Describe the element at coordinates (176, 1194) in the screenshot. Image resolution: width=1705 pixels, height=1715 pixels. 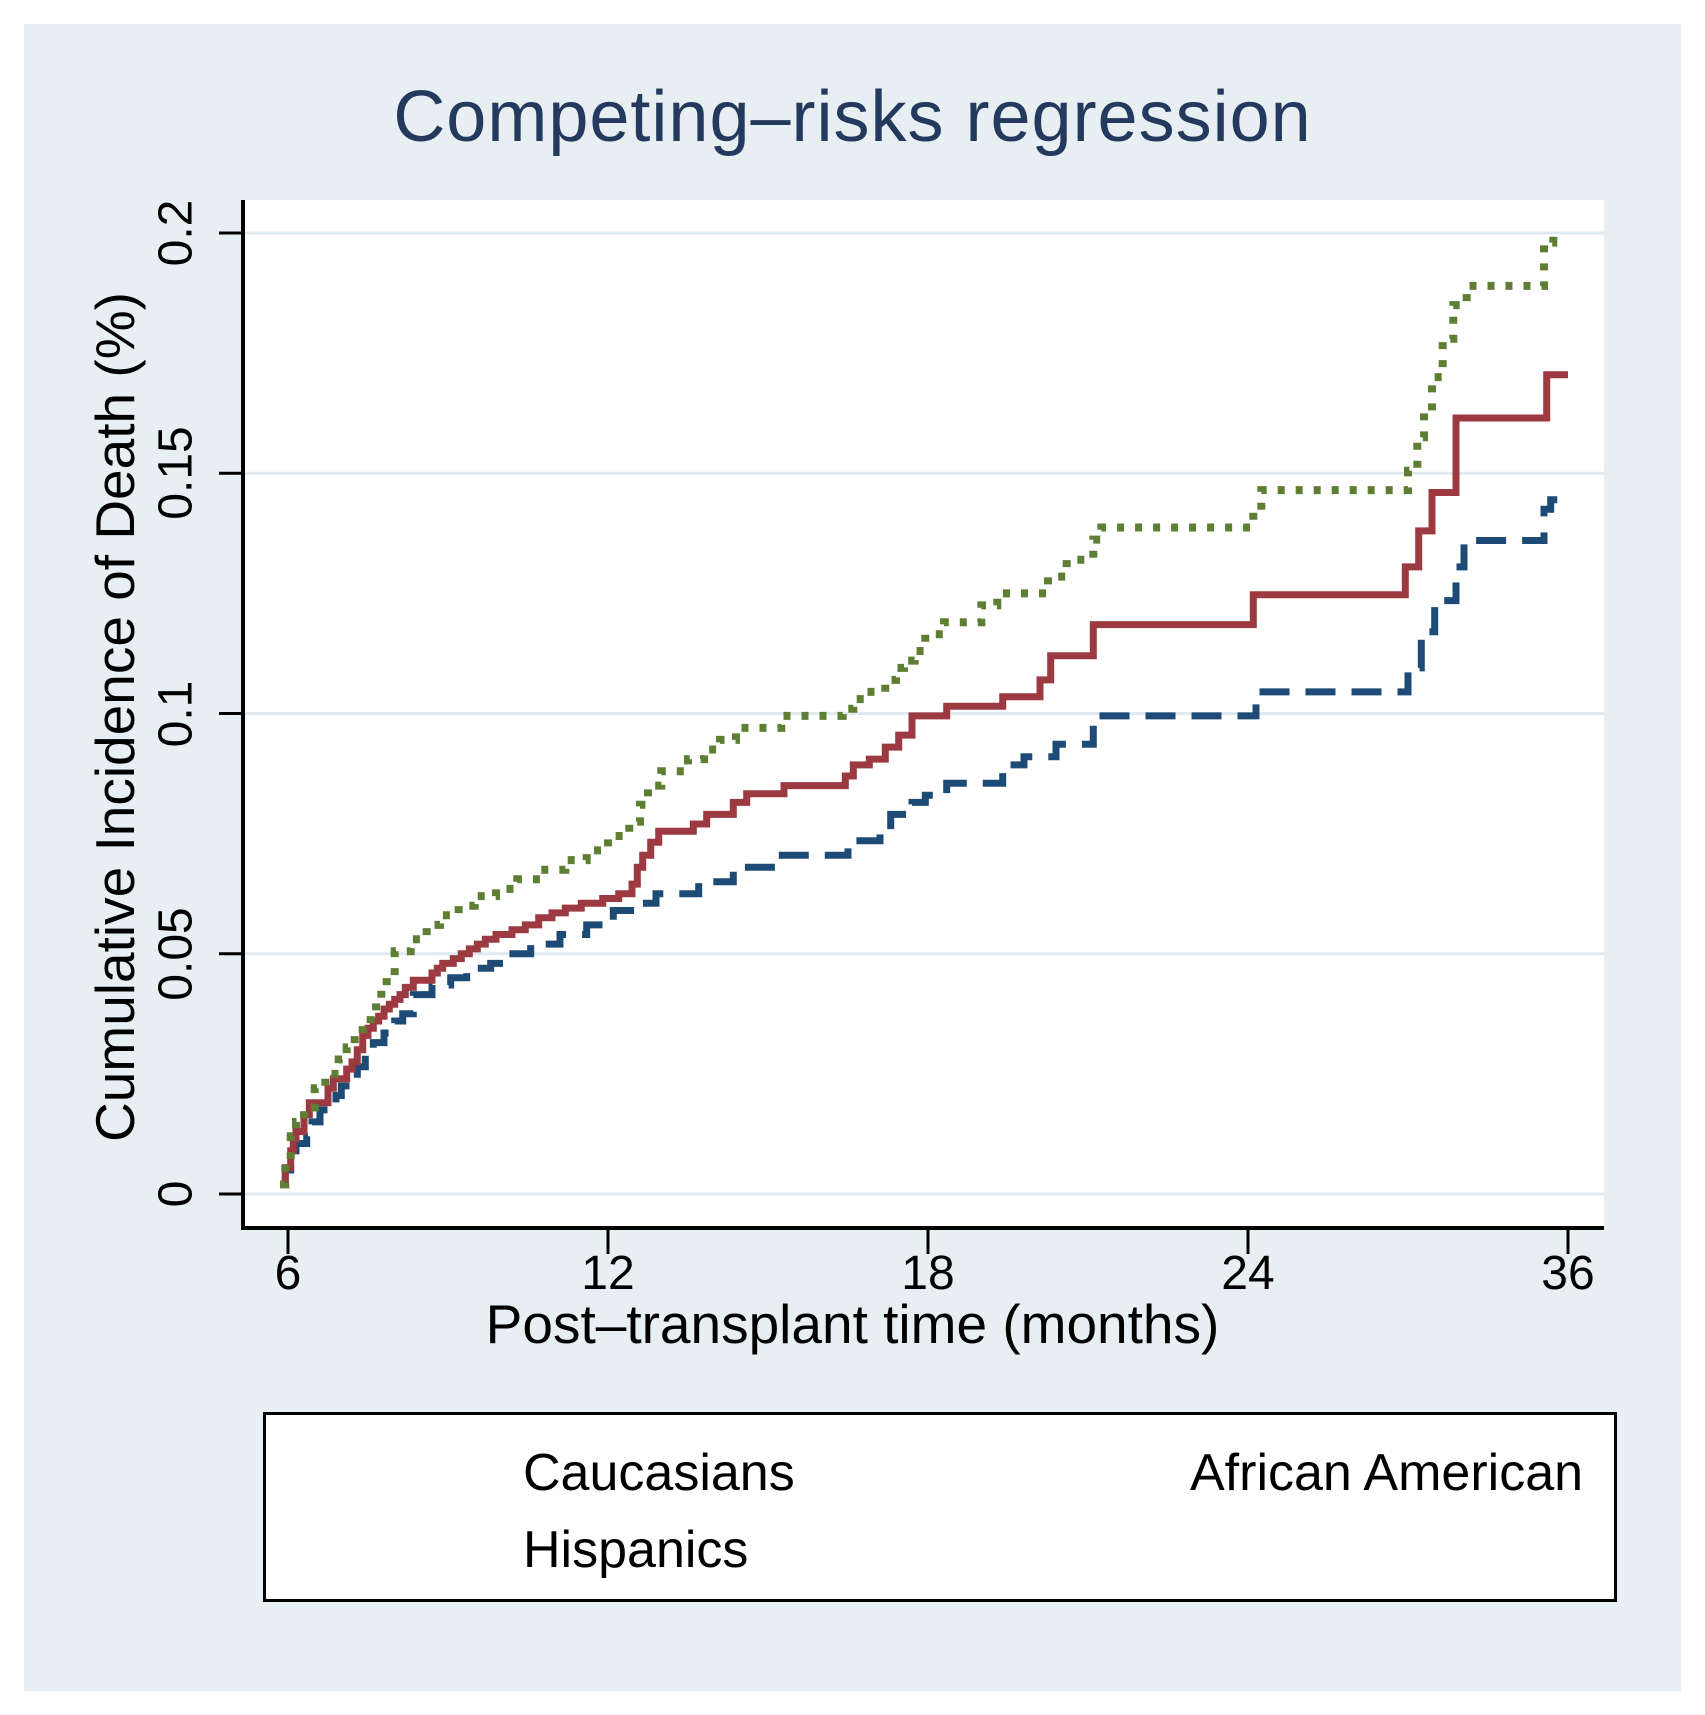
I see `y-tick-label-0: 0` at that location.